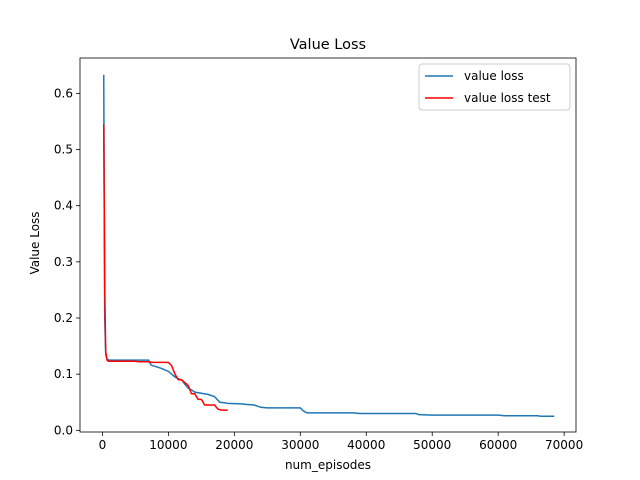  I want to click on chart-title: Value Loss, so click(328, 45).